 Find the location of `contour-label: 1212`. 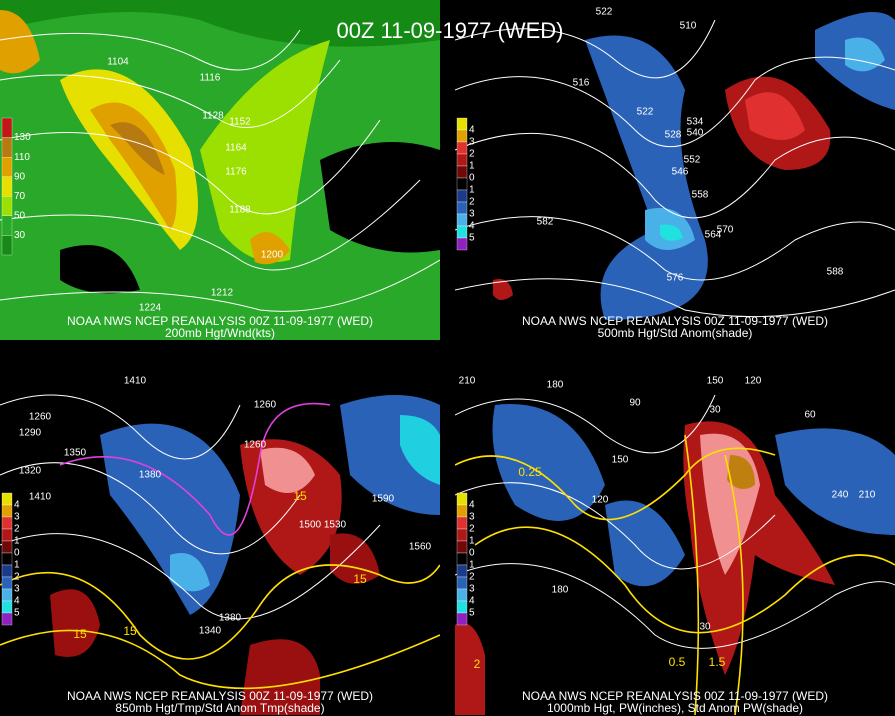

contour-label: 1212 is located at coordinates (222, 293).